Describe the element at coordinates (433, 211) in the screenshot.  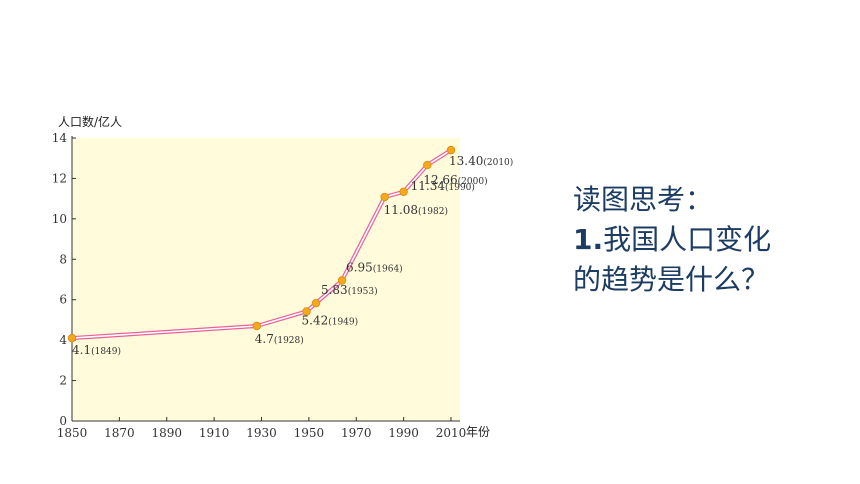
I see `data-label-year: (1982)` at that location.